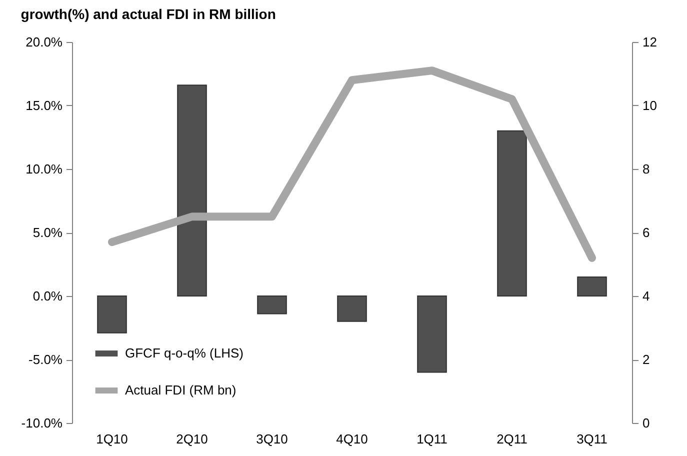 Image resolution: width=687 pixels, height=456 pixels. I want to click on y2-tick-label: 6, so click(646, 232).